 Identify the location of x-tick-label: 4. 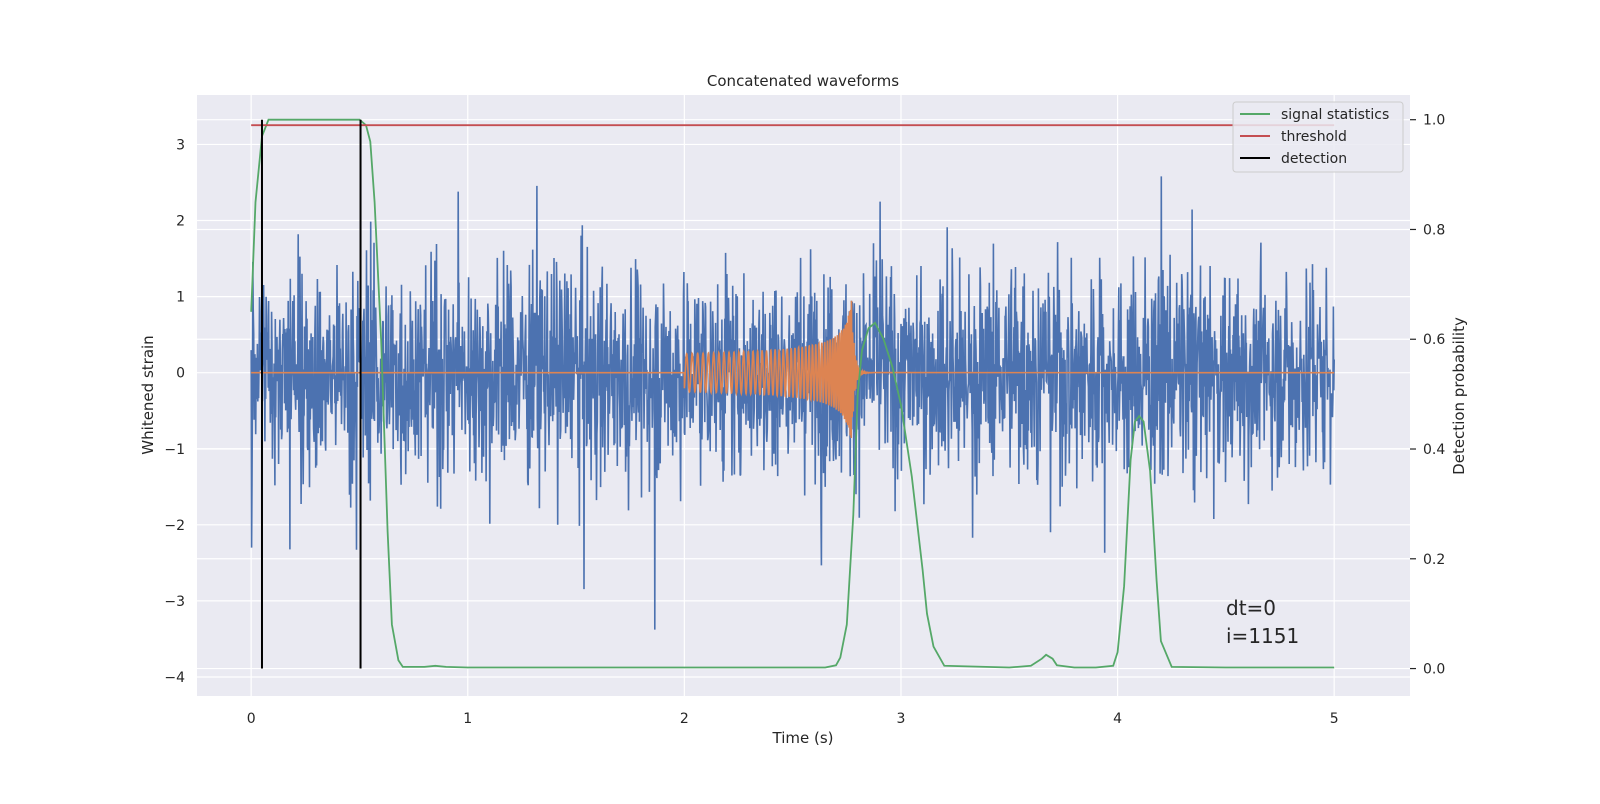
(1117, 719).